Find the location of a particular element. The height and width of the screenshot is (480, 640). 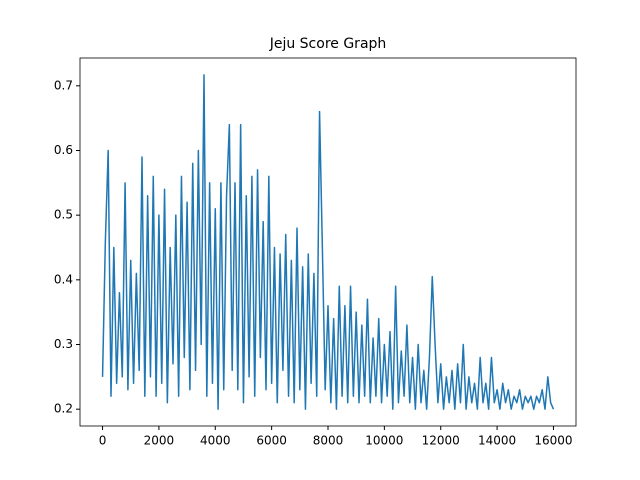

y-tick-label: 0.3 is located at coordinates (63, 344).